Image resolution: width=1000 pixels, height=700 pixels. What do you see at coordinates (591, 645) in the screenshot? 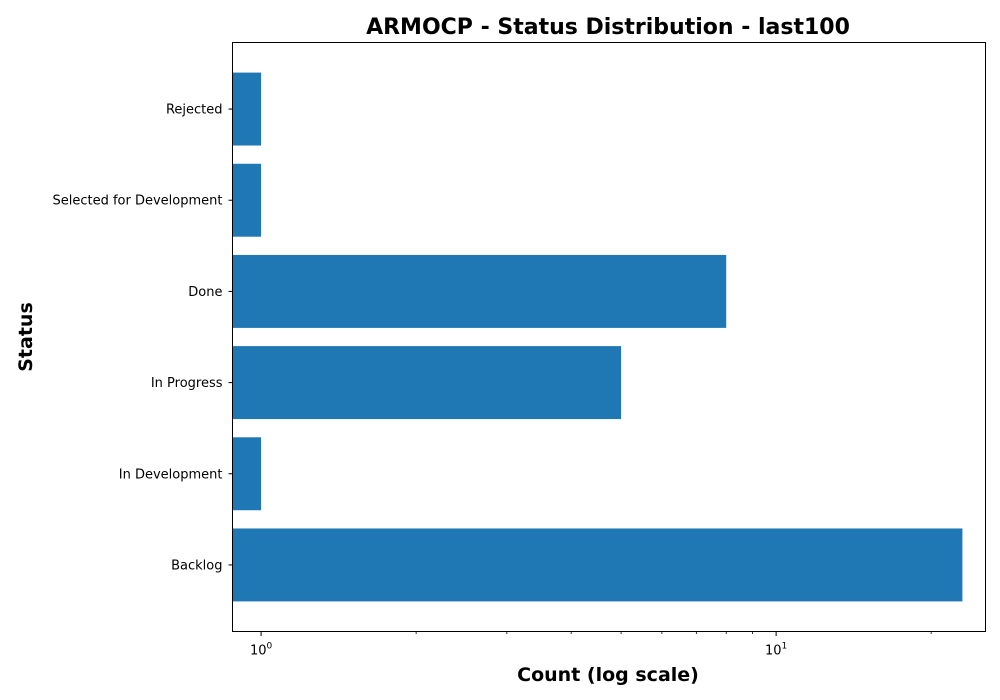
I see `x-ticks-group: 100 10¹` at bounding box center [591, 645].